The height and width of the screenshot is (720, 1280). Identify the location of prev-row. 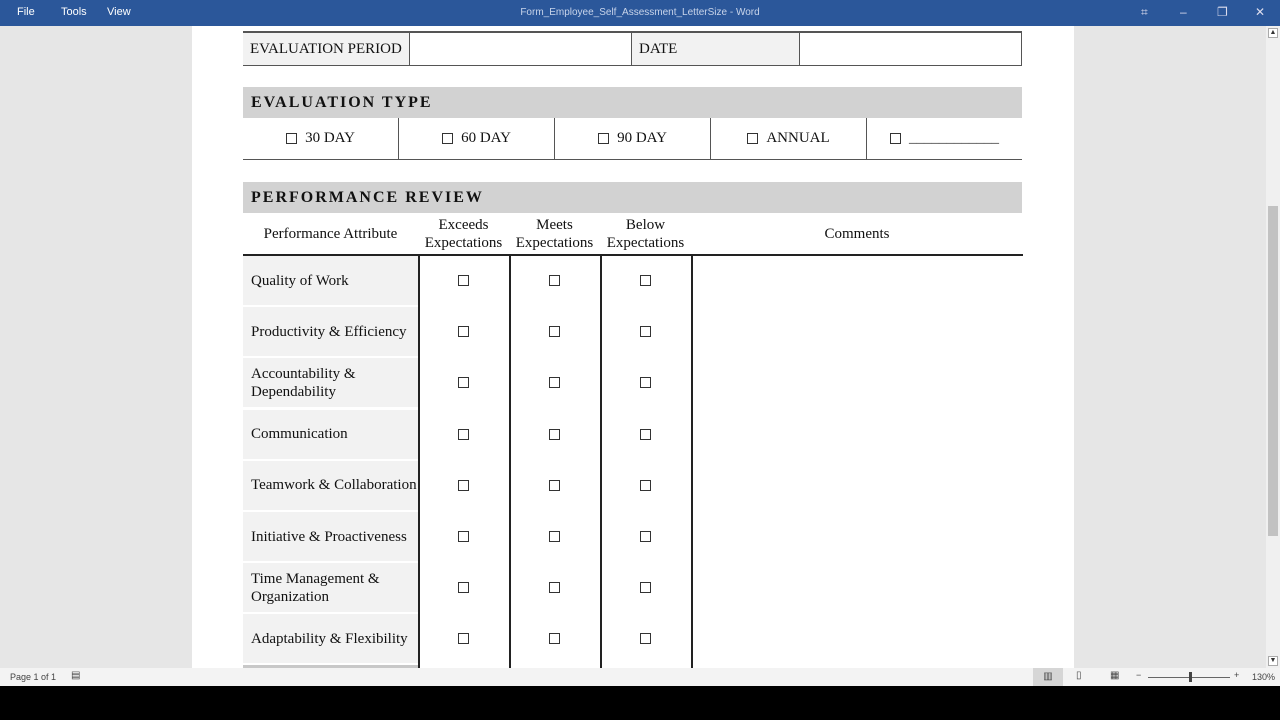
(632, 29).